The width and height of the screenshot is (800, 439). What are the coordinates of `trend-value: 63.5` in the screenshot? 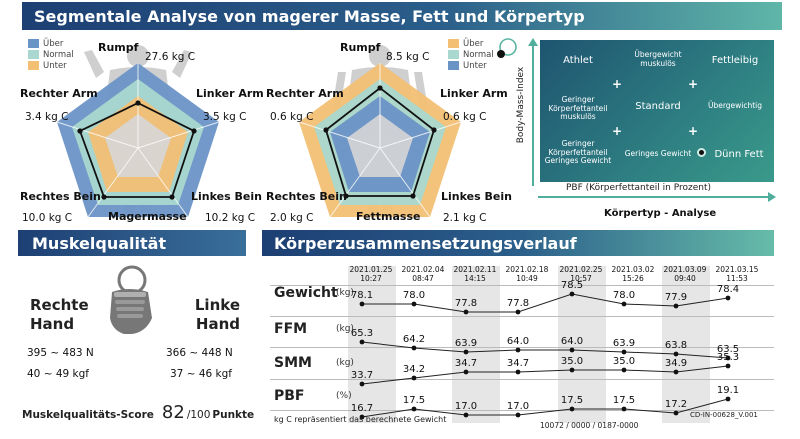 It's located at (728, 349).